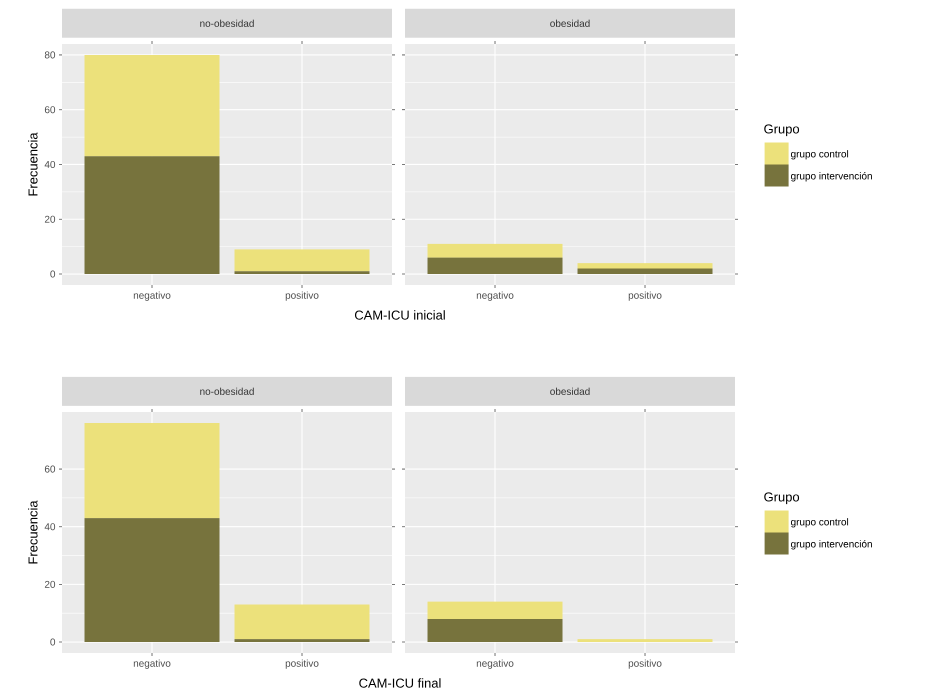  What do you see at coordinates (50, 54) in the screenshot?
I see `y-tick-label: 80` at bounding box center [50, 54].